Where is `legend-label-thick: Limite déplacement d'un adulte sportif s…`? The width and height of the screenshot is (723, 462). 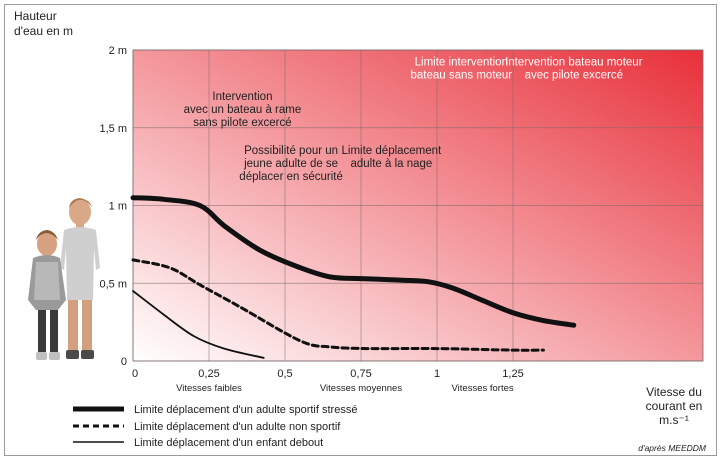
legend-label-thick: Limite déplacement d'un adulte sportif s… is located at coordinates (245, 410).